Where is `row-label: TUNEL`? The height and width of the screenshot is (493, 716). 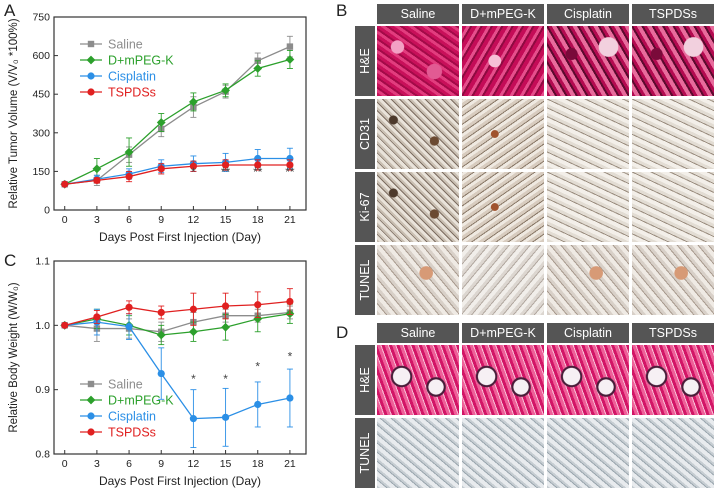 row-label: TUNEL is located at coordinates (365, 453).